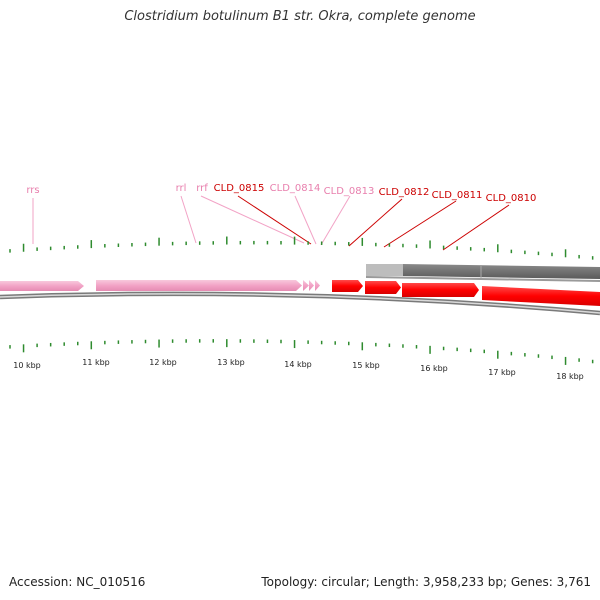 This screenshot has height=600, width=600. What do you see at coordinates (231, 362) in the screenshot?
I see `axis-label-13kbp: 13 kbp` at bounding box center [231, 362].